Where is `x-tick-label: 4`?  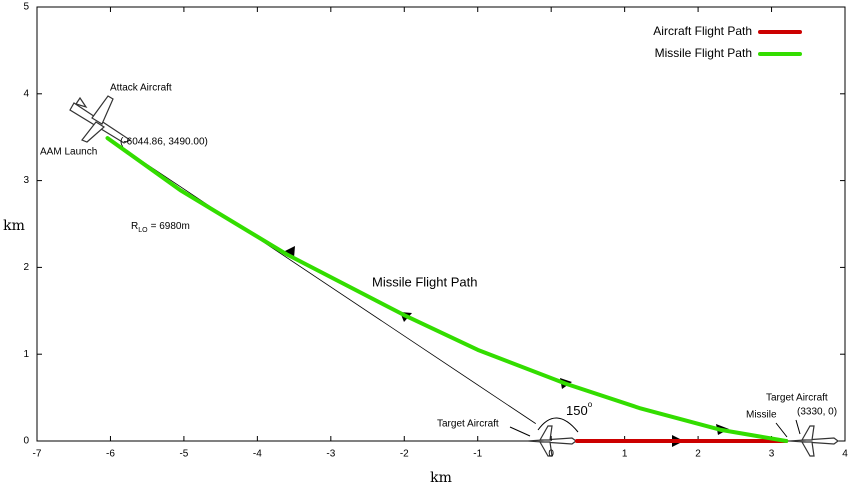 x-tick-label: 4 is located at coordinates (845, 454).